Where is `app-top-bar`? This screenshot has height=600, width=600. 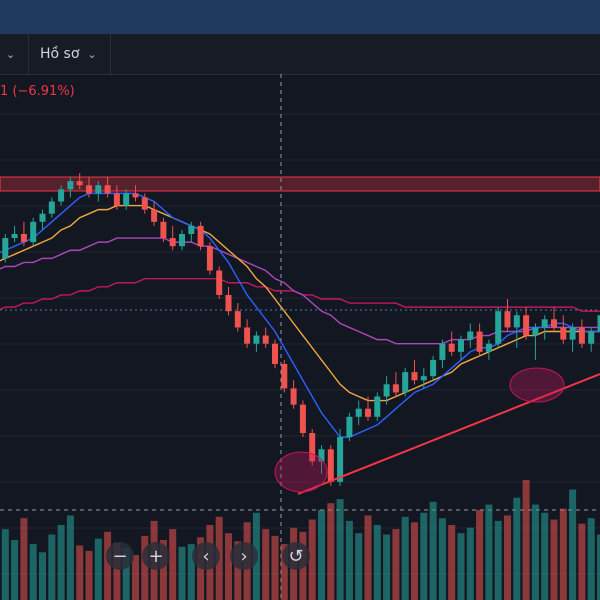 app-top-bar is located at coordinates (300, 17).